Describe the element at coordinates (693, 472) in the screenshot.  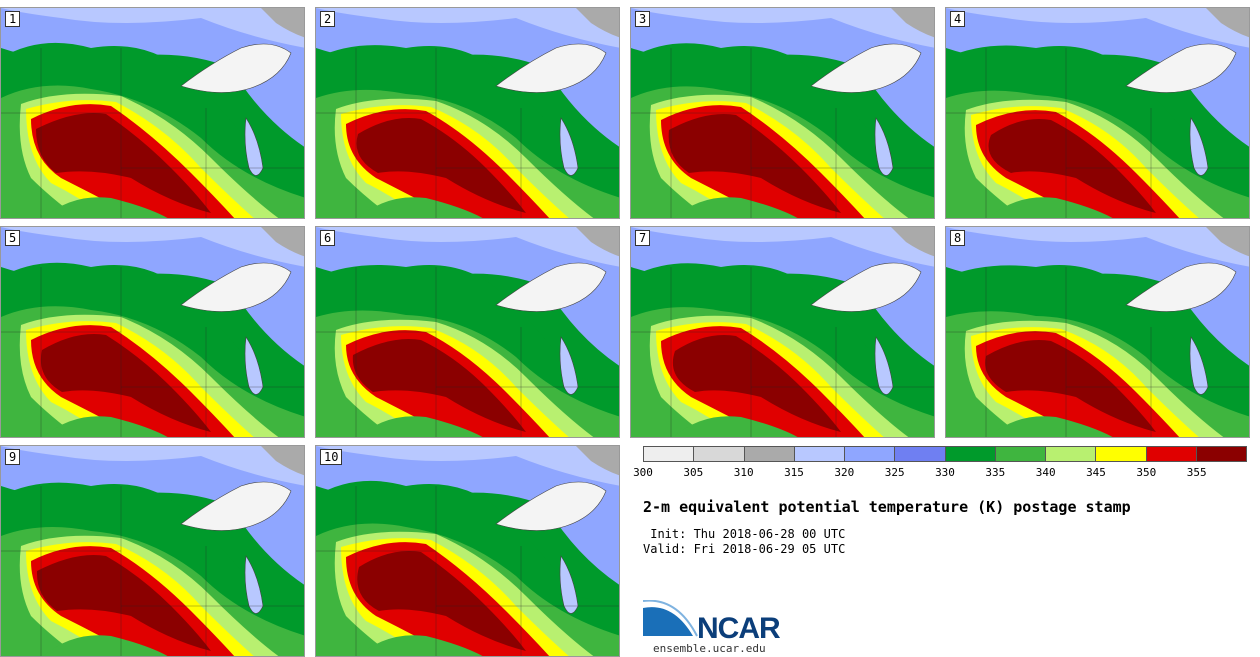
I see `colorbar-tick-label: 305` at that location.